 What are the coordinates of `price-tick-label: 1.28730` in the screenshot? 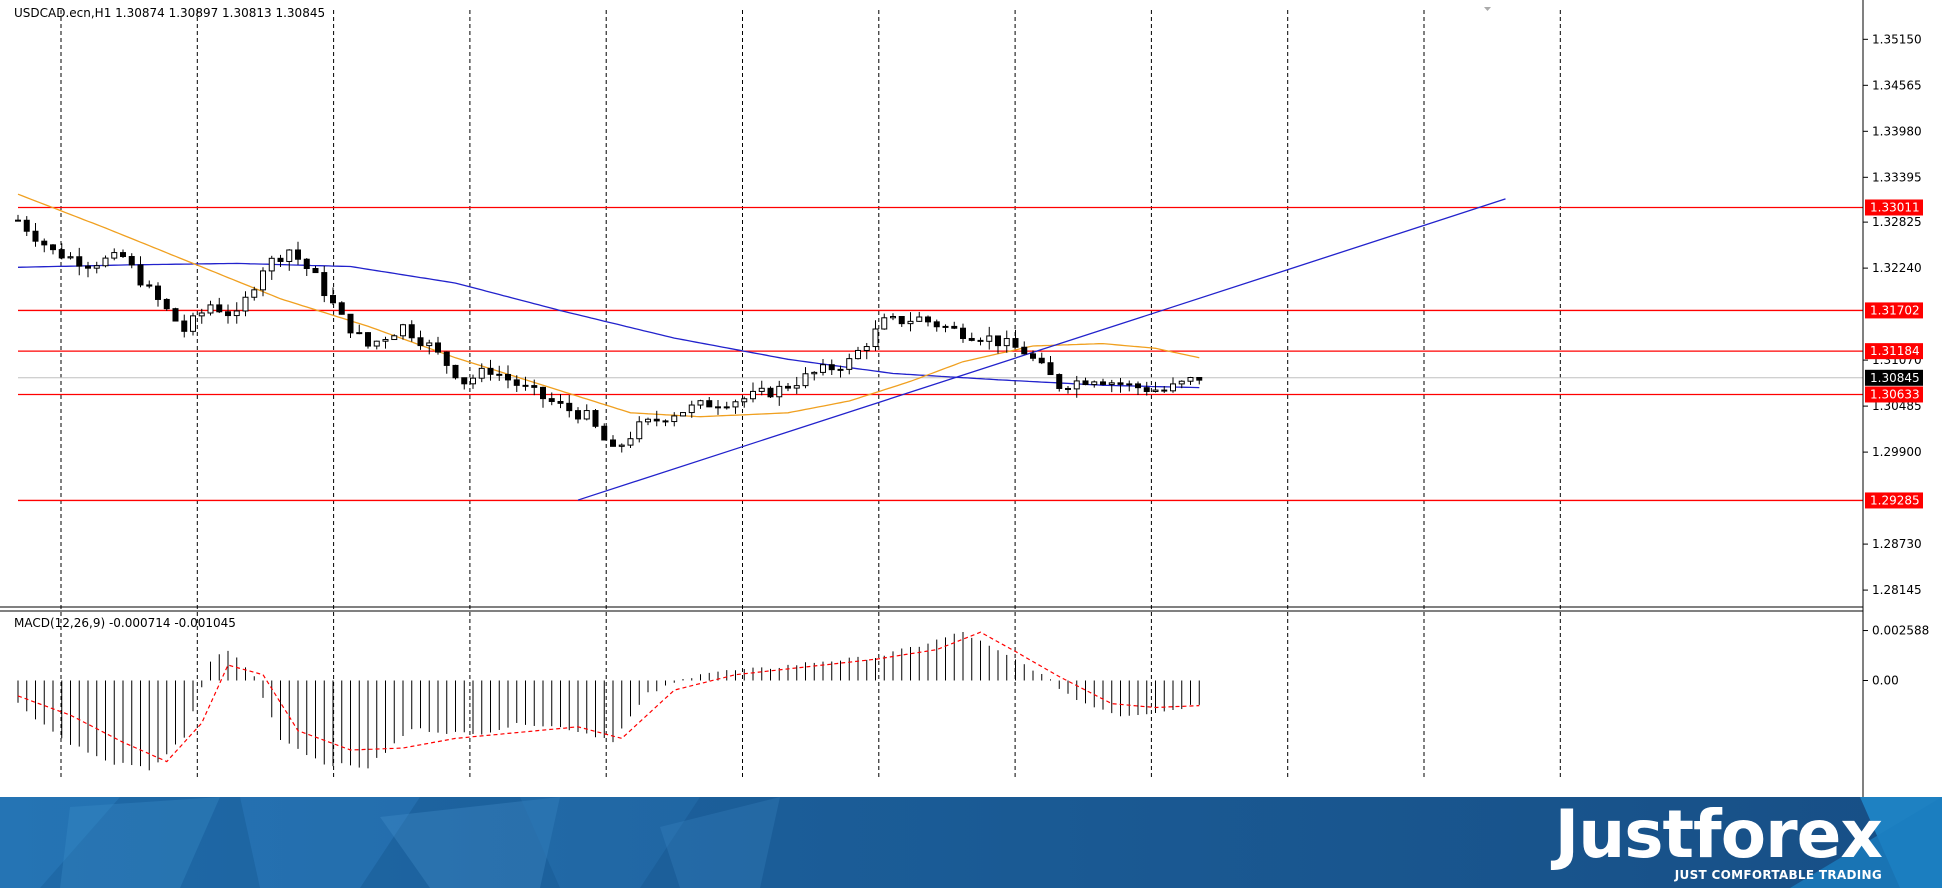 It's located at (1897, 544).